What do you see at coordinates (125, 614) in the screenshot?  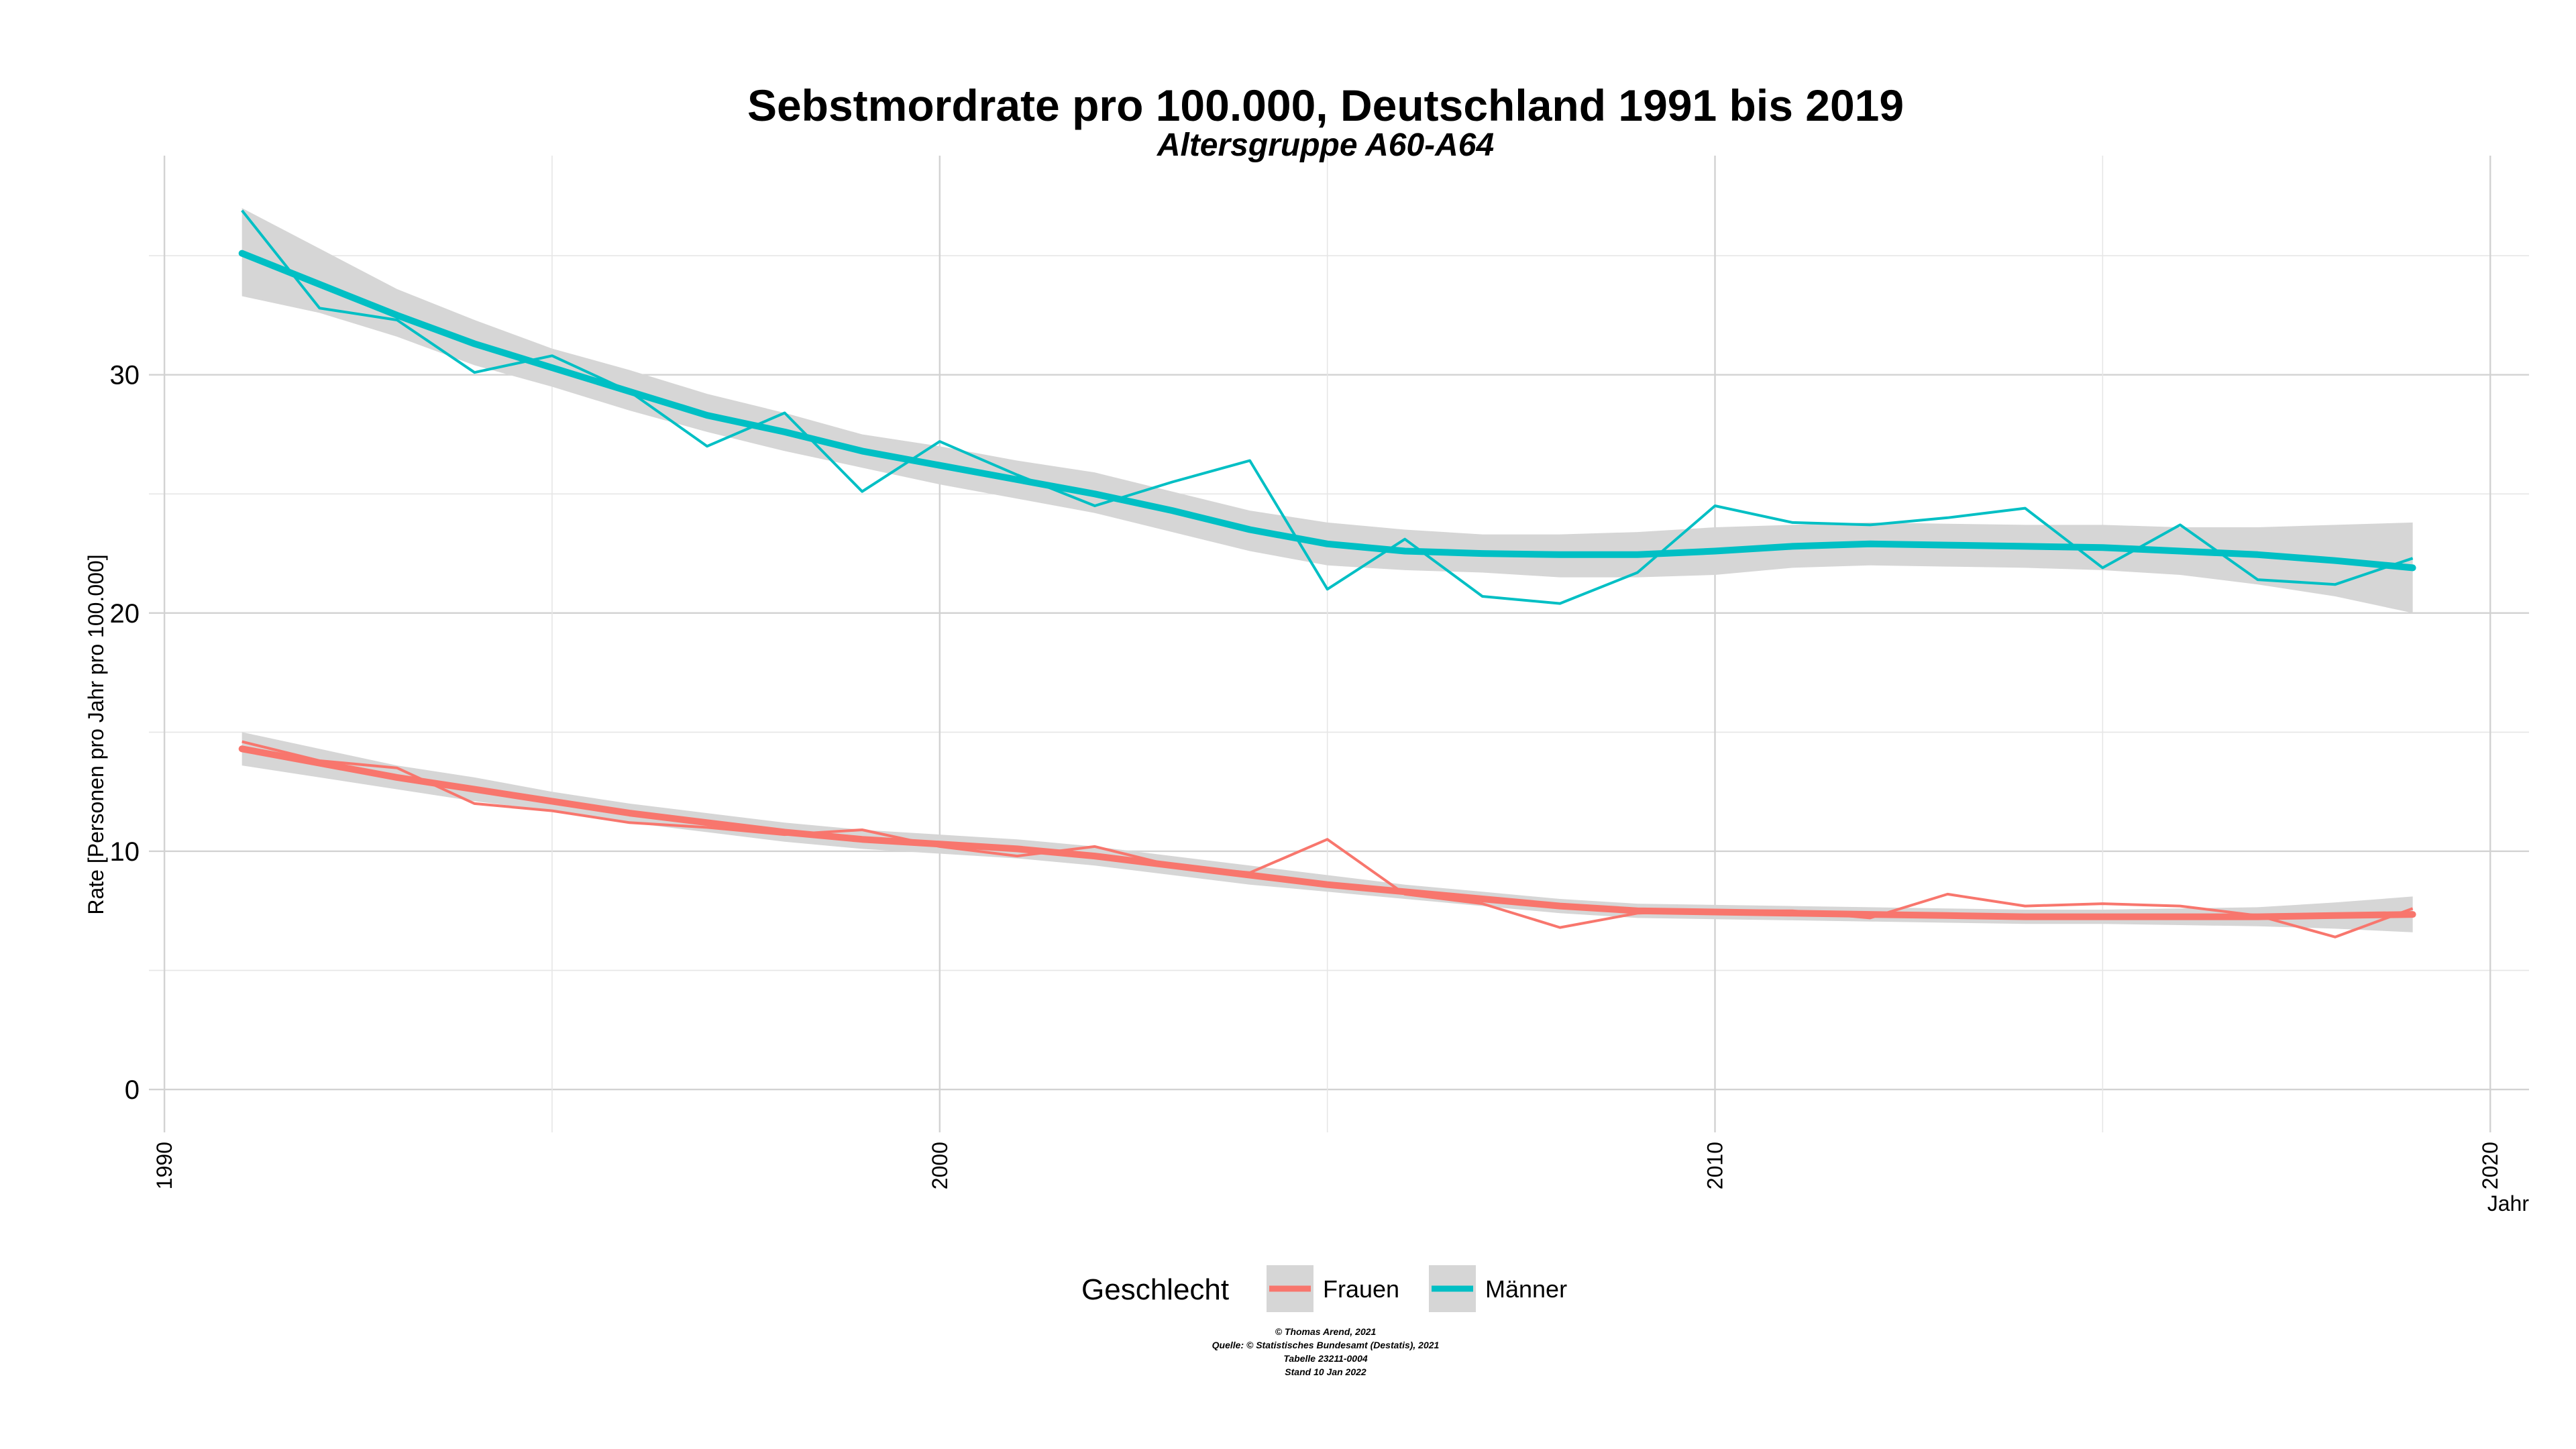 I see `y-tick-label: 20` at bounding box center [125, 614].